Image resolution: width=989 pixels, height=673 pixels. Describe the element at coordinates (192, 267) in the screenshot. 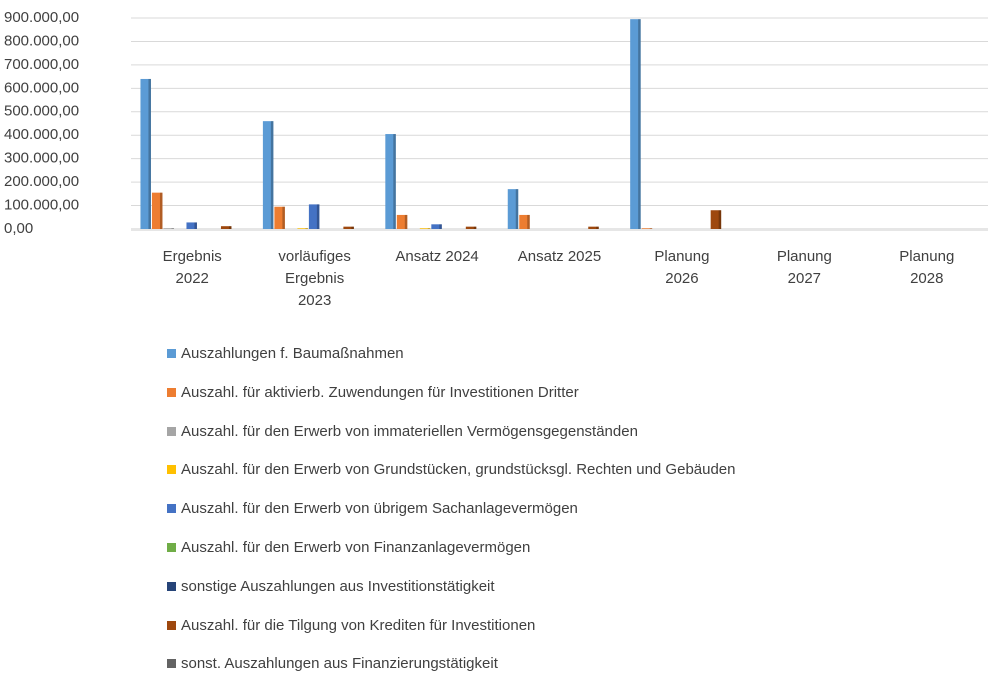

I see `x-tick-label: Ergebnis 2022` at that location.